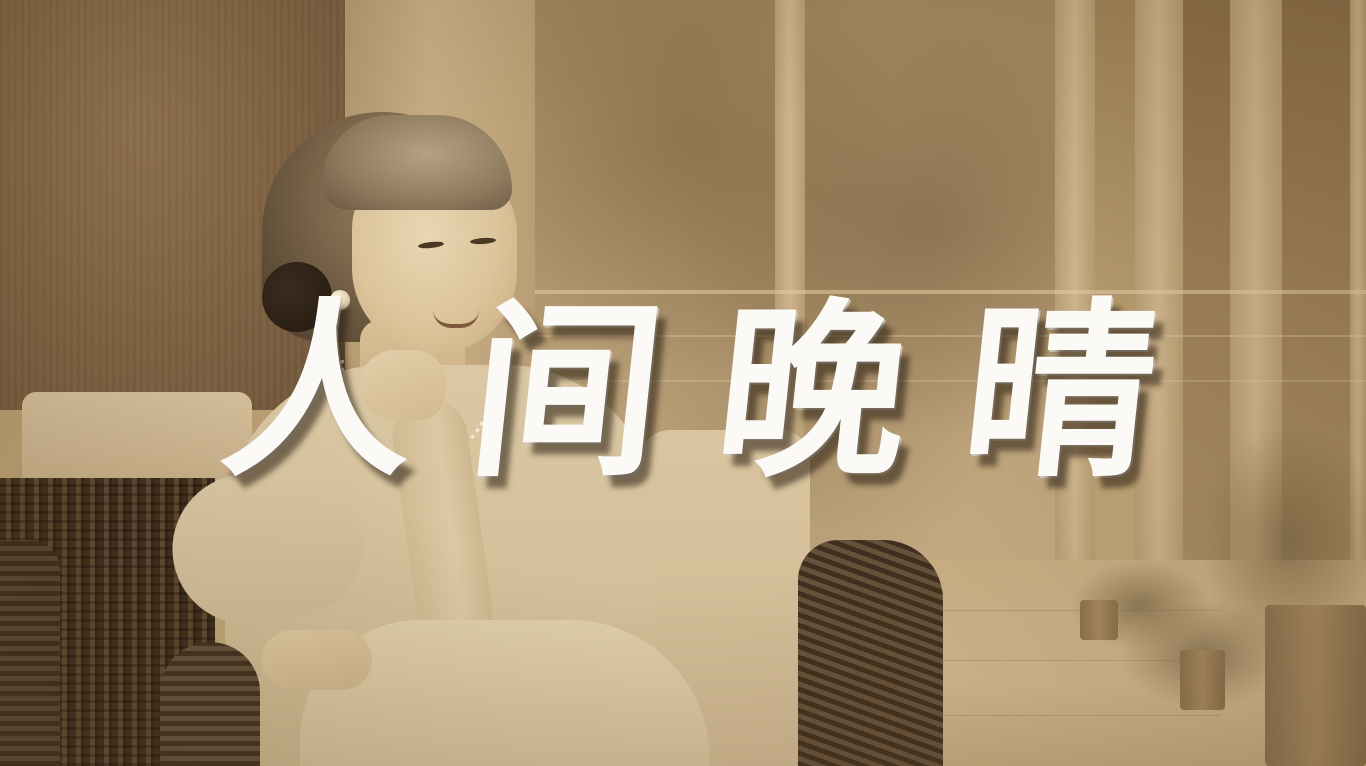 This screenshot has height=766, width=1366. I want to click on title-char-2: 间, so click(566, 391).